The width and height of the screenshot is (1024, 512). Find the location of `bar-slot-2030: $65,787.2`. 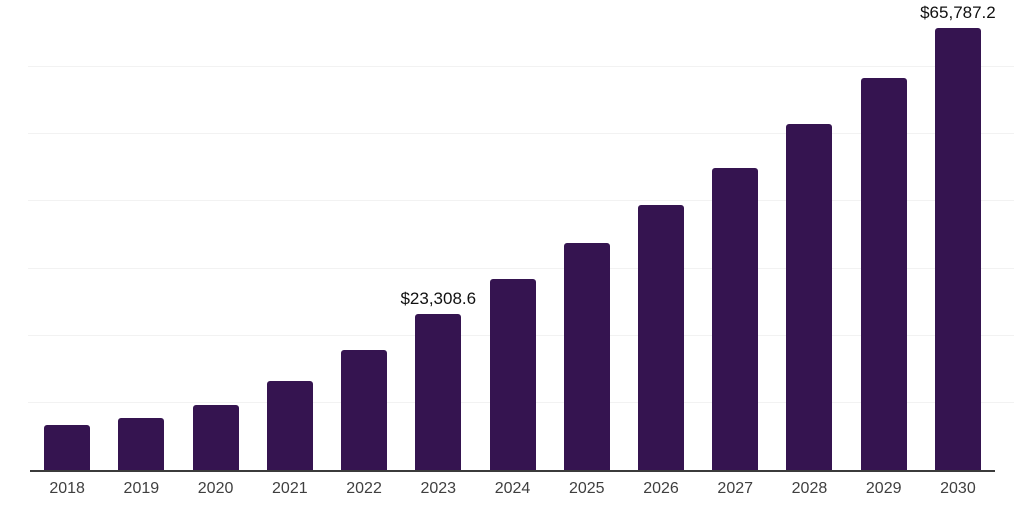

bar-slot-2030: $65,787.2 is located at coordinates (958, 235).